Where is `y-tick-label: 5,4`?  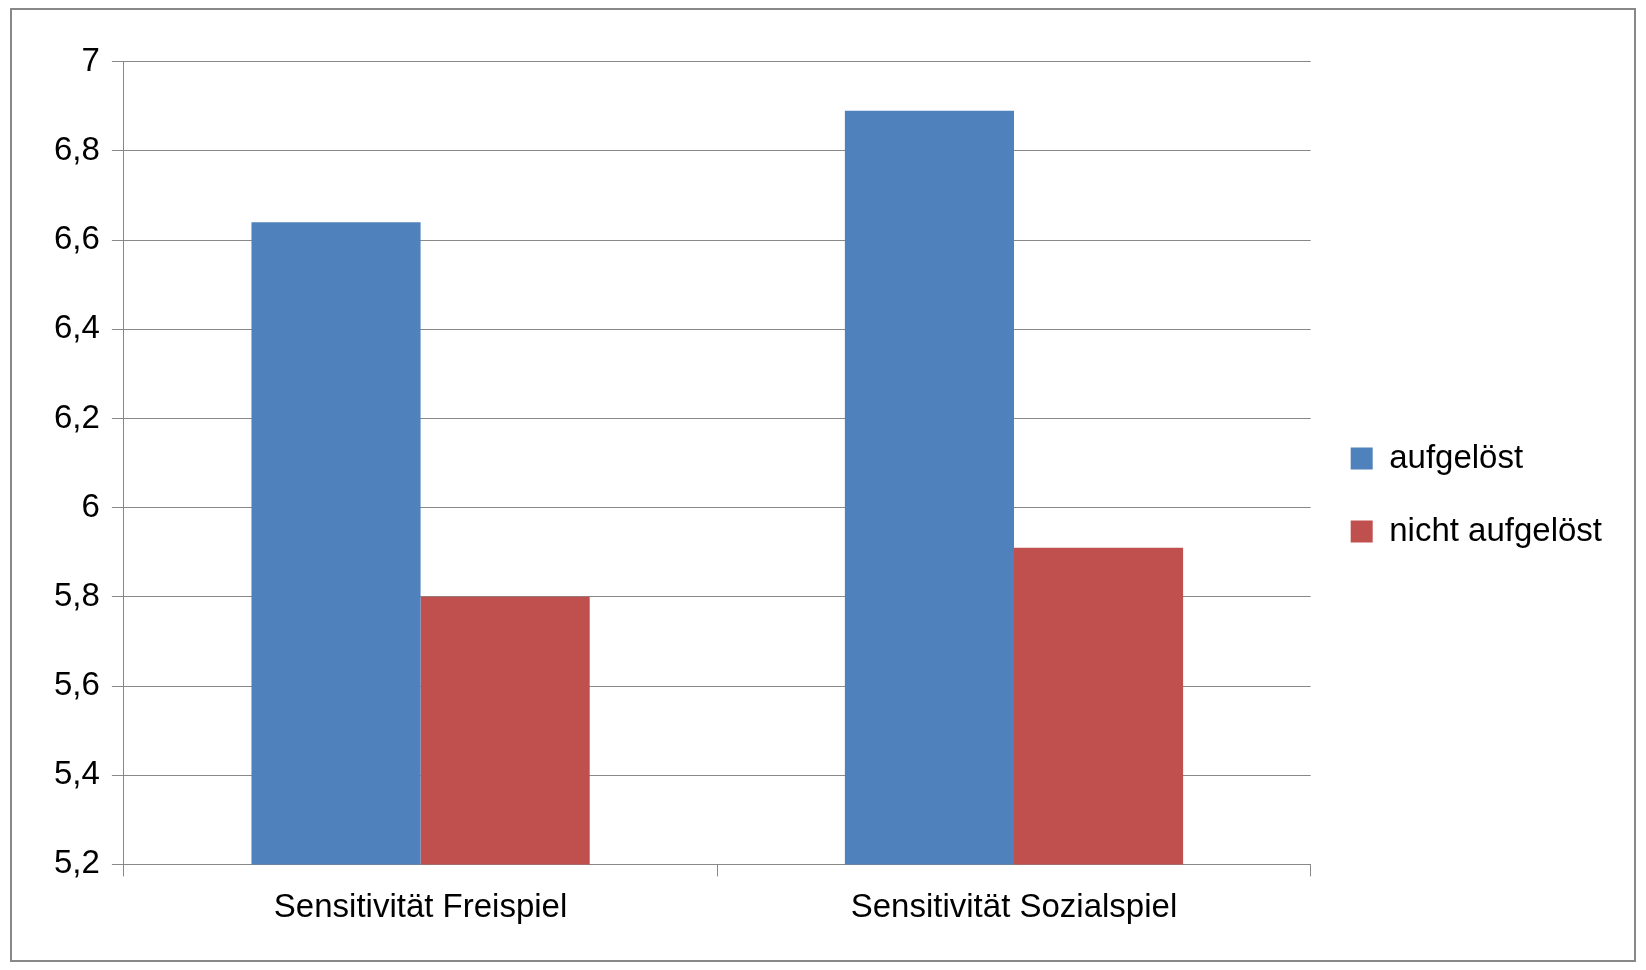 y-tick-label: 5,4 is located at coordinates (77, 773).